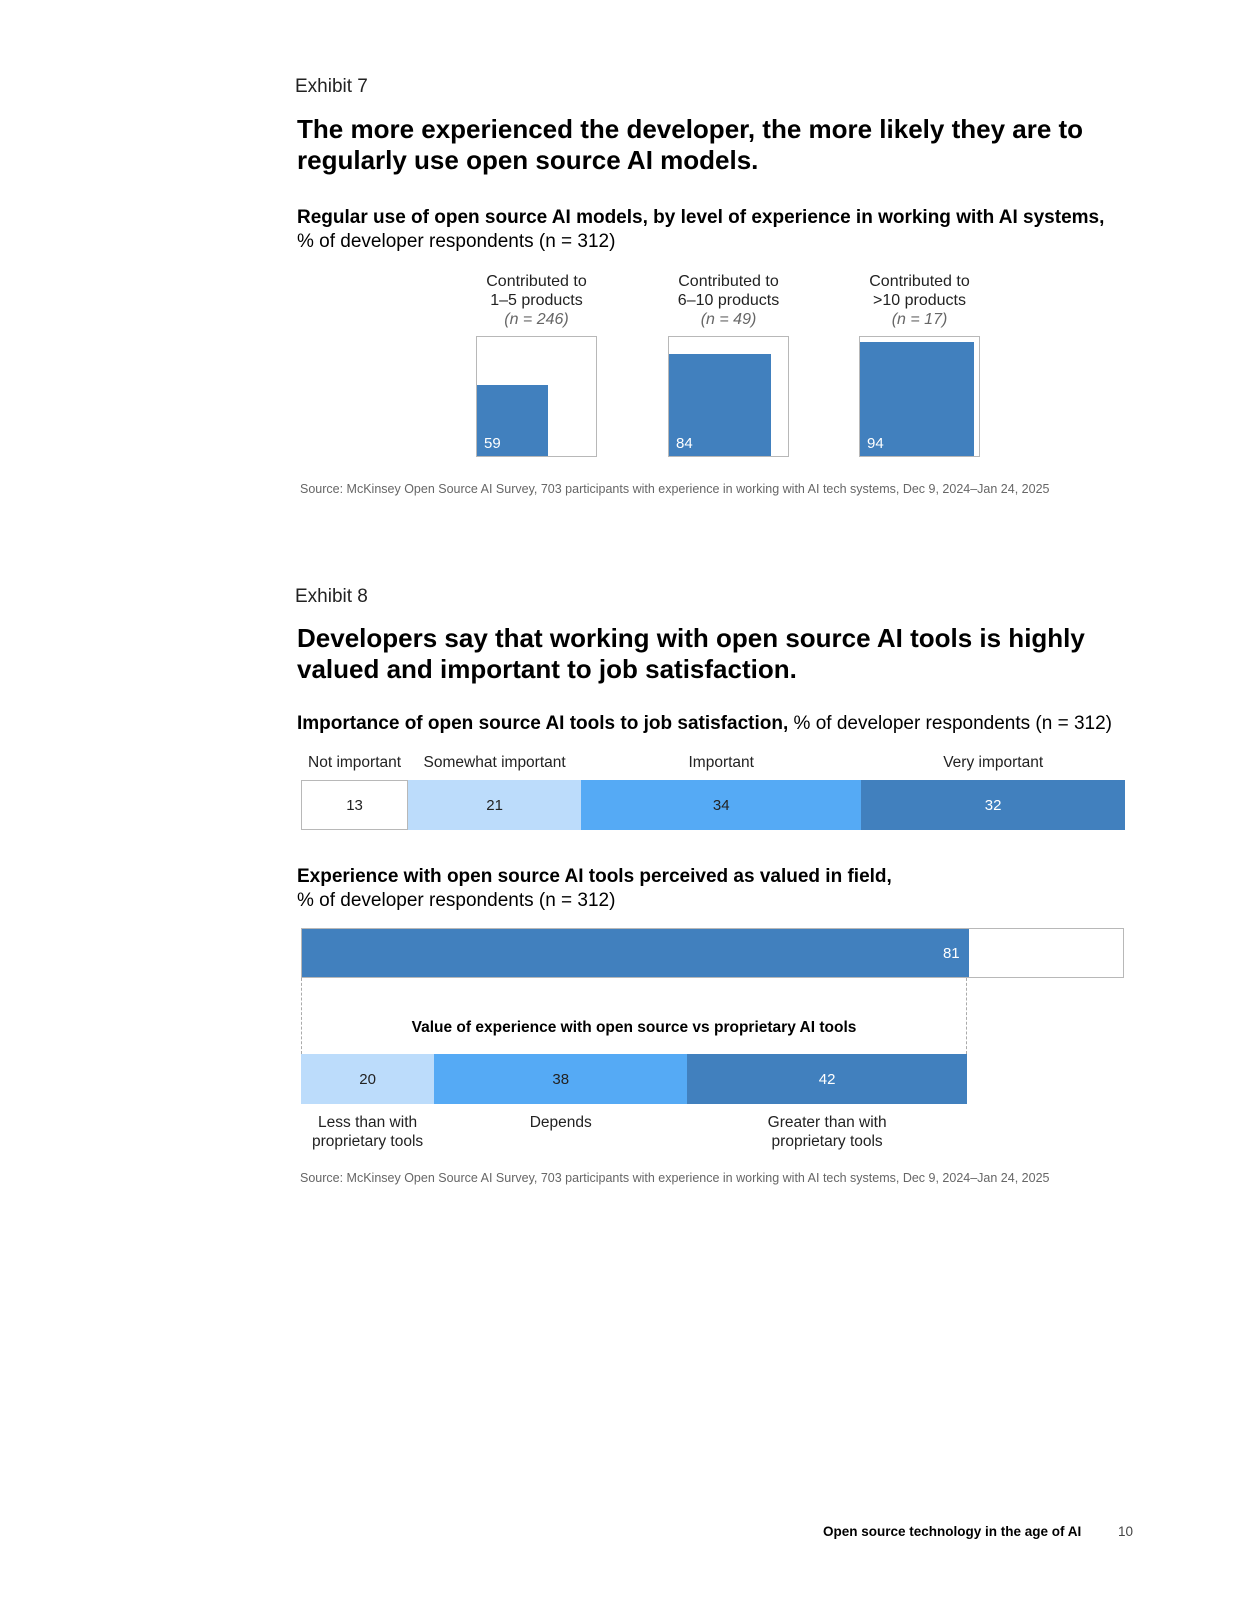 The width and height of the screenshot is (1236, 1600). I want to click on inner-panel-frame, so click(634, 1016).